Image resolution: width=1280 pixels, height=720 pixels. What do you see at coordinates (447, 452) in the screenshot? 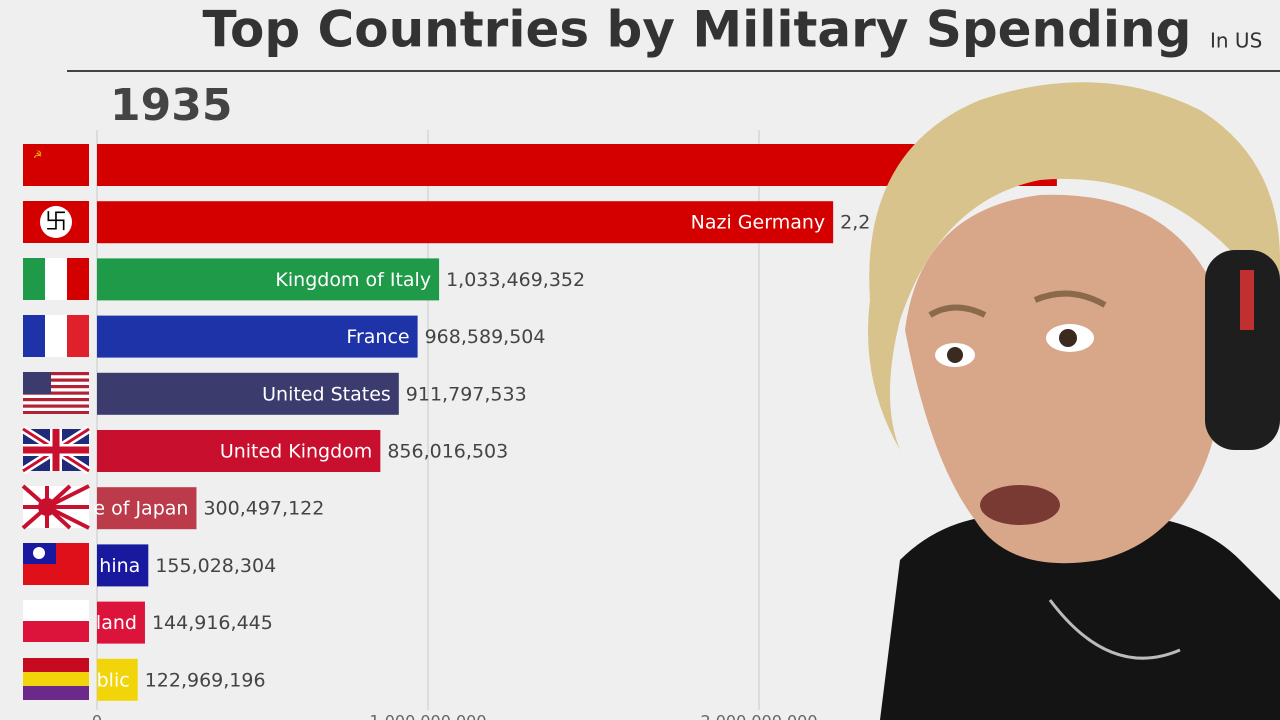
I see `value-label: 856,016,503` at bounding box center [447, 452].